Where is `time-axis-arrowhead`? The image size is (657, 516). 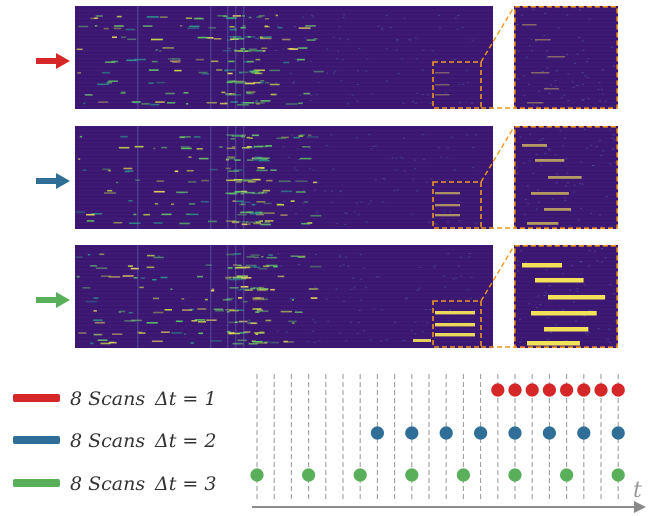
time-axis-arrowhead is located at coordinates (640, 507).